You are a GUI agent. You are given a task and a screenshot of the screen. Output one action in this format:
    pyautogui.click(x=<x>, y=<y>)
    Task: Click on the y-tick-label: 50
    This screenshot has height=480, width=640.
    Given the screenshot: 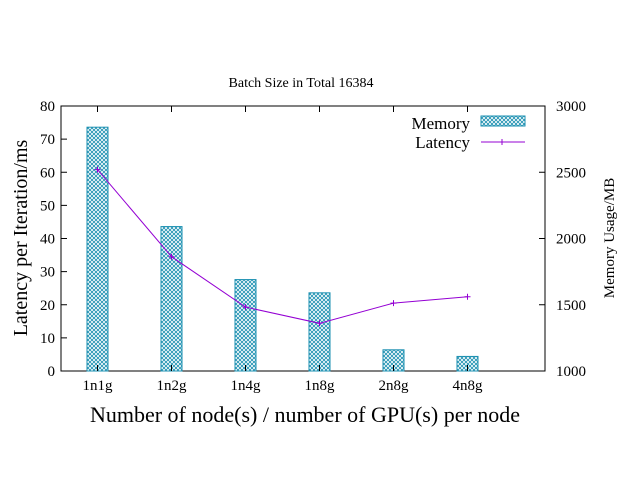 What is the action you would take?
    pyautogui.click(x=47, y=206)
    